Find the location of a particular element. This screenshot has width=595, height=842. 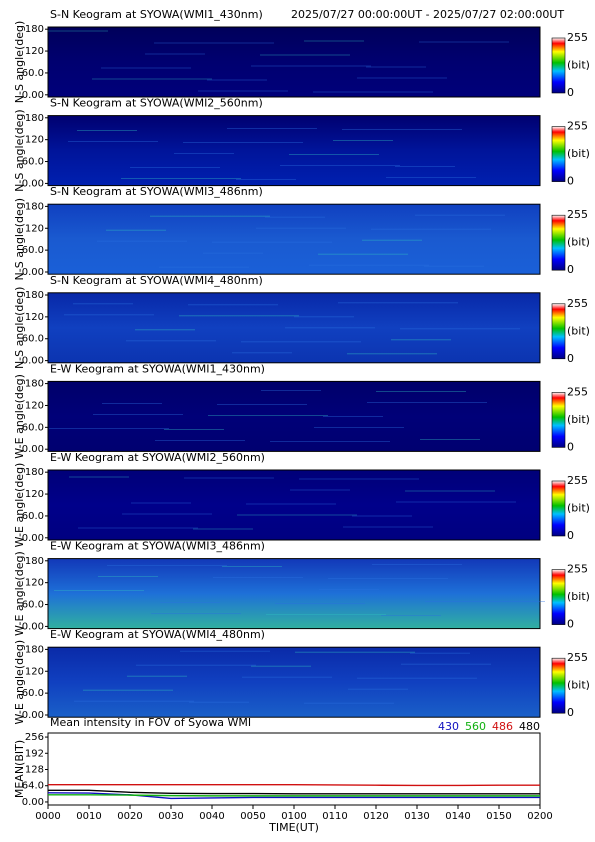

panel-title: E-W Keogram at SYOWA(WMI4_480nm) is located at coordinates (157, 634).